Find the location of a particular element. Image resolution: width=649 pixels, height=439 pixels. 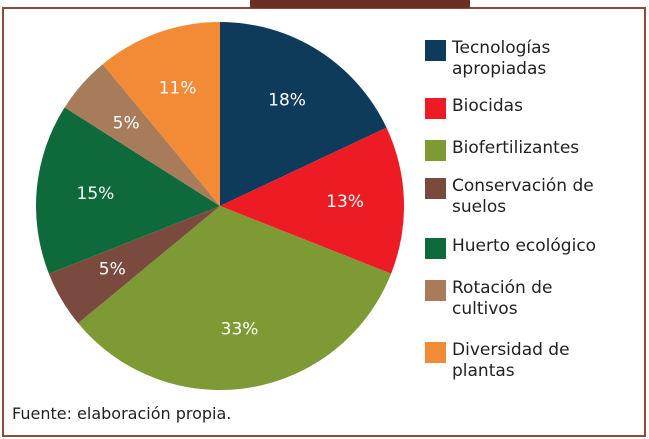

source: Fuente: elaboración propia. is located at coordinates (122, 413).